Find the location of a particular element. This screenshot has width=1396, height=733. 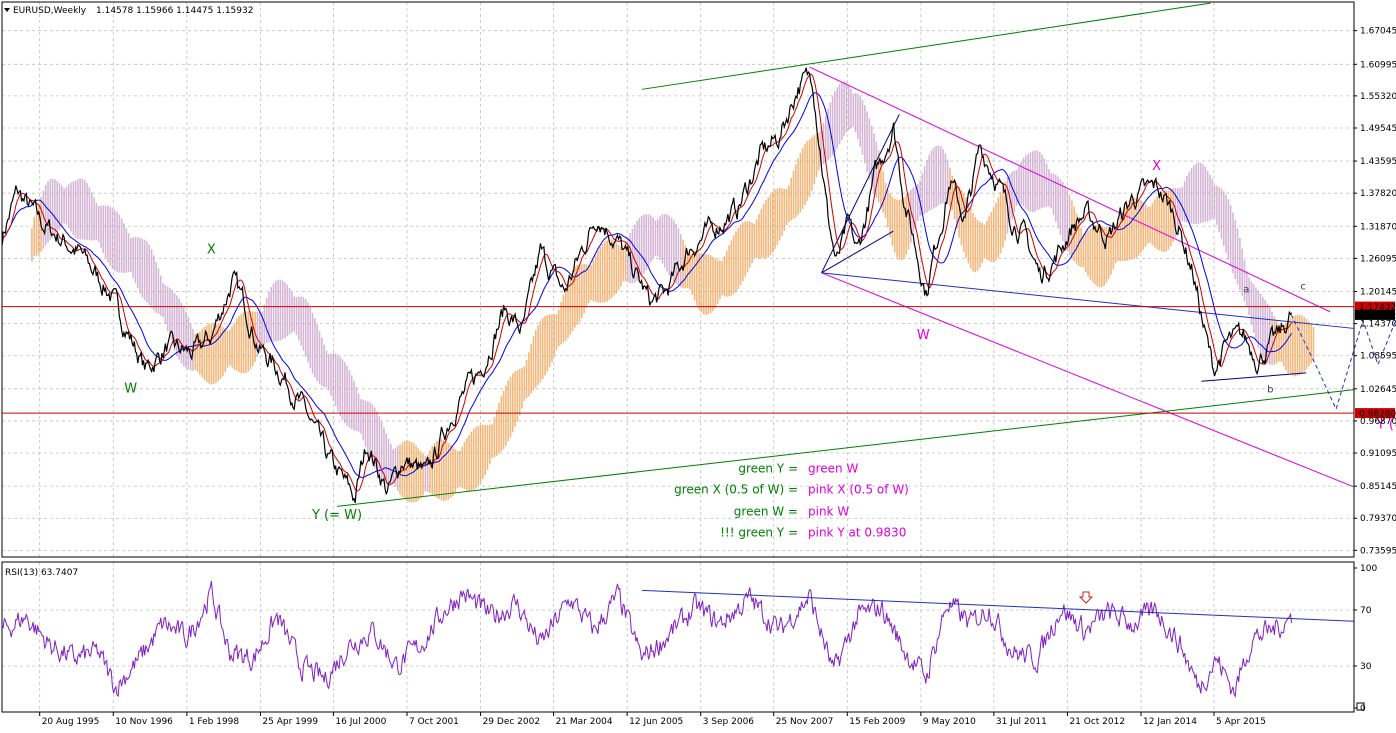

chart-menu-triangle-icon is located at coordinates (7, 10).